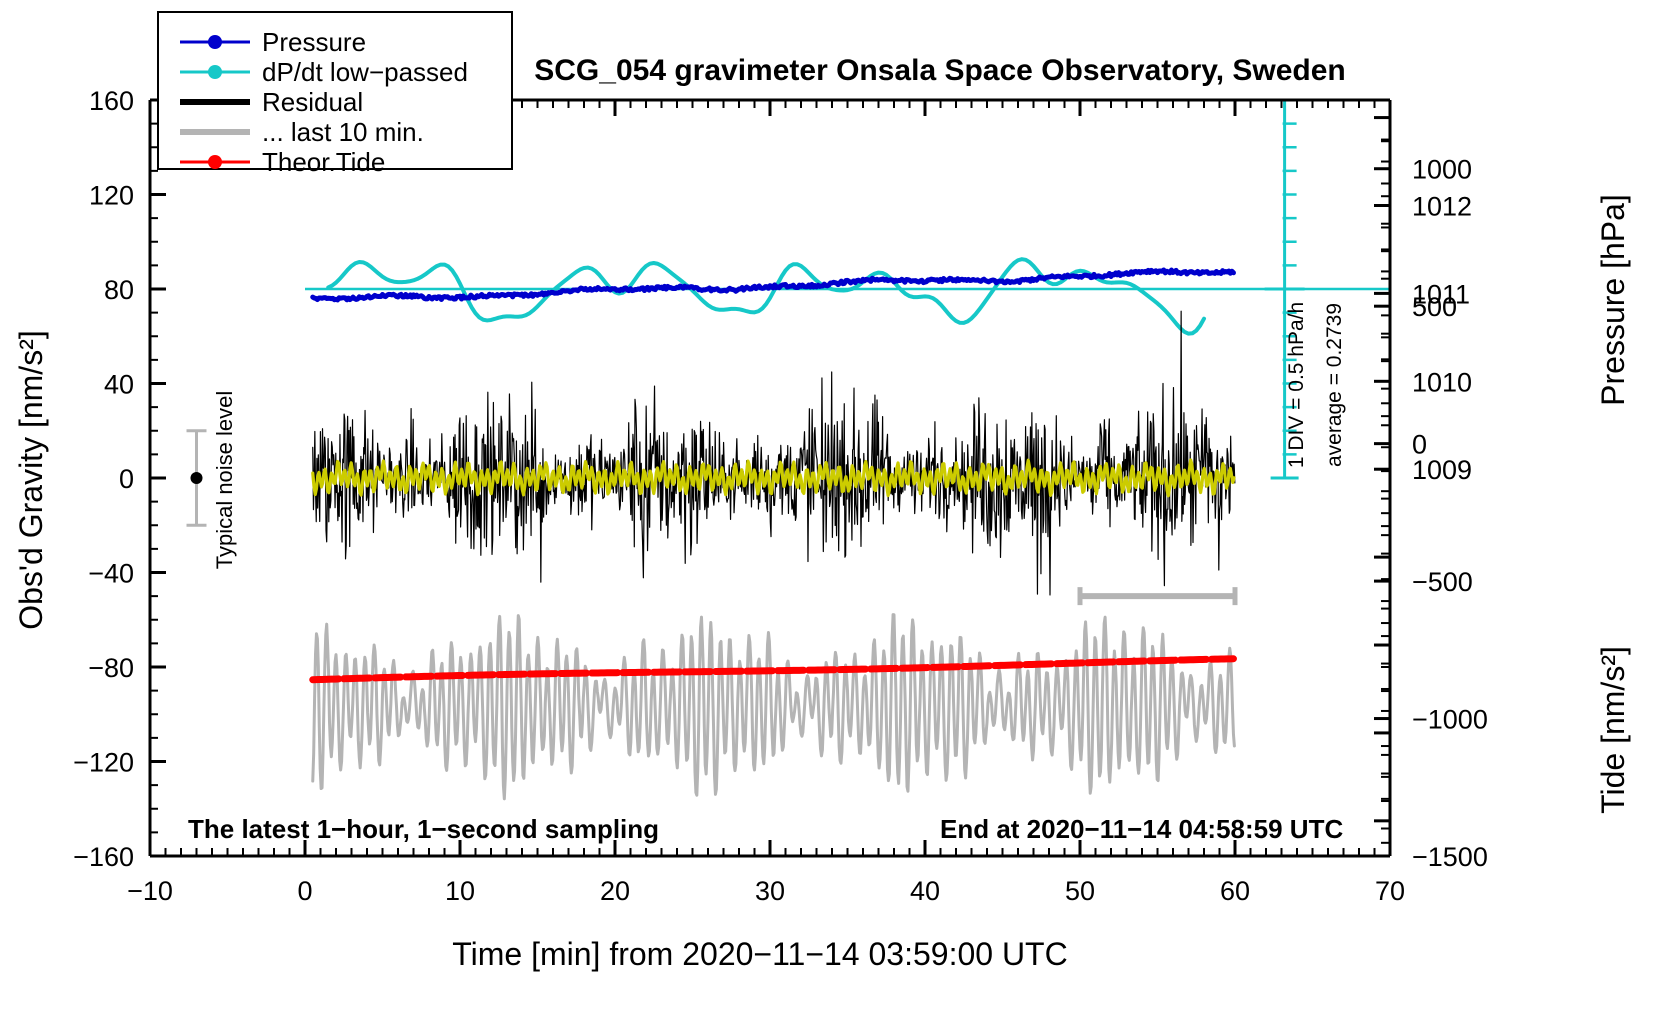 This screenshot has width=1660, height=1020. Describe the element at coordinates (111, 101) in the screenshot. I see `y-tick-label: 160` at that location.